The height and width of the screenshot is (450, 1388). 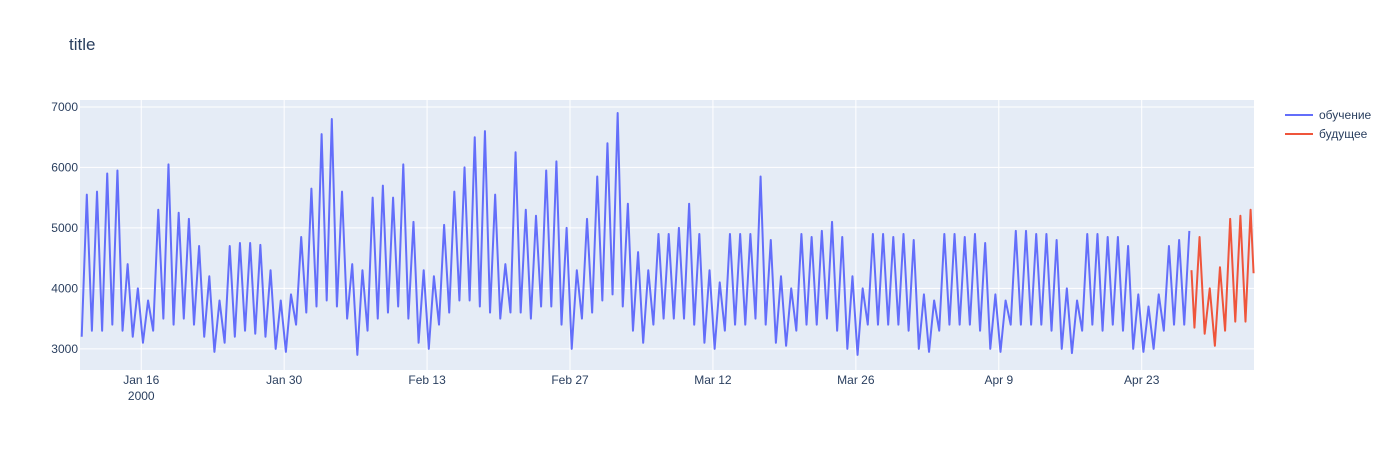 I want to click on y-tick-label: 7000, so click(x=64, y=107).